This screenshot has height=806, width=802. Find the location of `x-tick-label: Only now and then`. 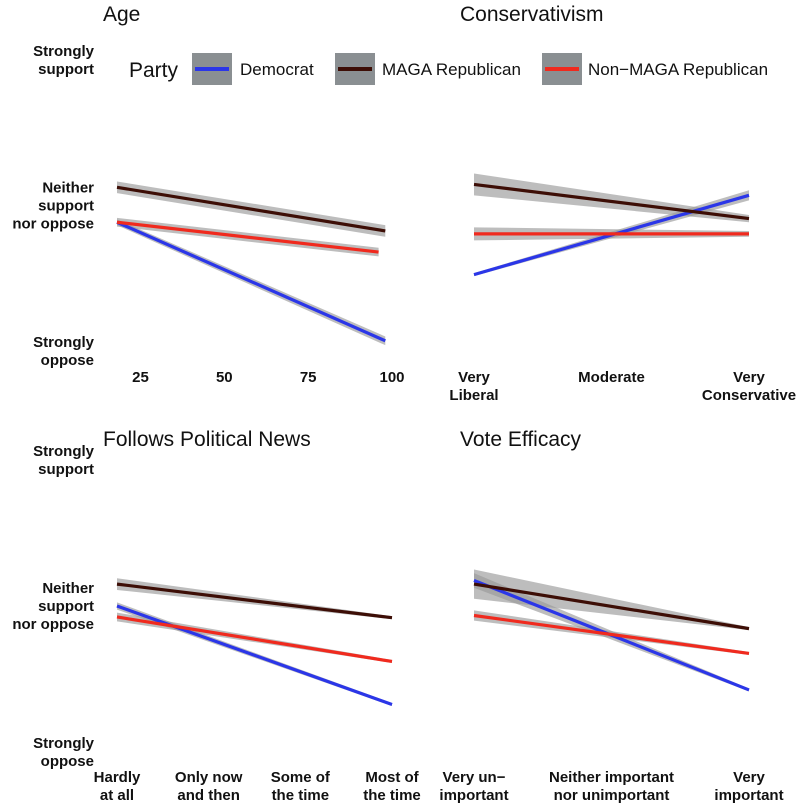

x-tick-label: Only now and then is located at coordinates (209, 786).